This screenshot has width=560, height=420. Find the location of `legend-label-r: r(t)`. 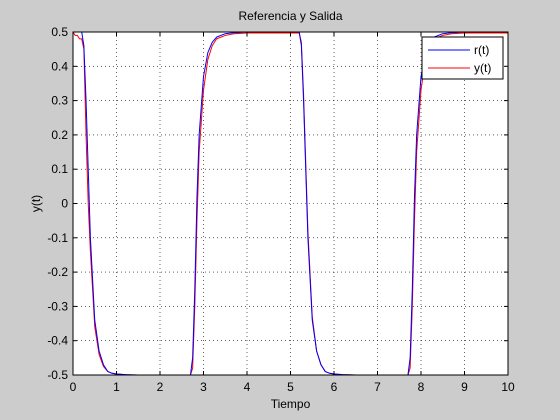

legend-label-r: r(t) is located at coordinates (481, 50).